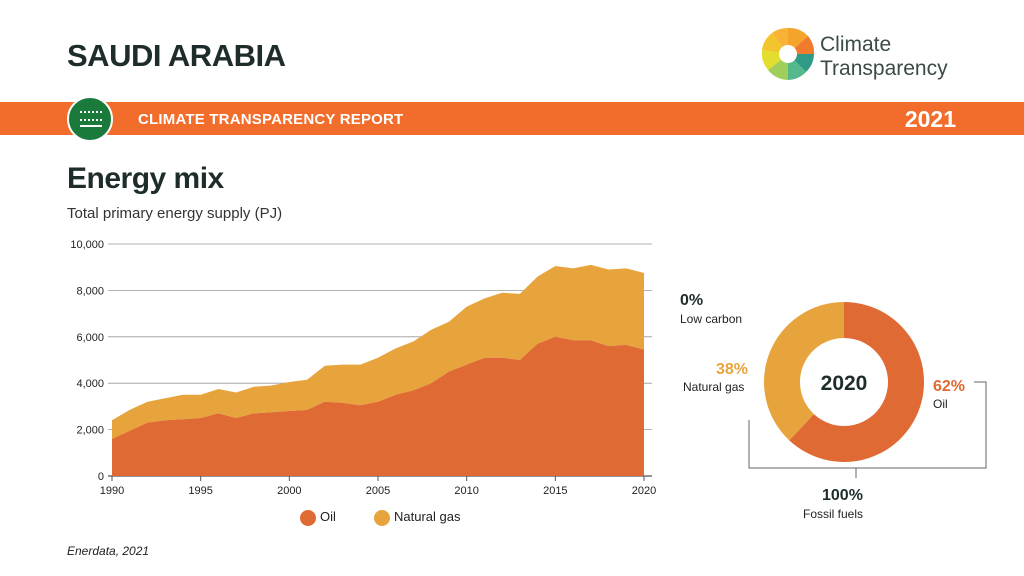 The width and height of the screenshot is (1024, 576). What do you see at coordinates (804, 371) in the screenshot?
I see `donut-slice-natural-gas` at bounding box center [804, 371].